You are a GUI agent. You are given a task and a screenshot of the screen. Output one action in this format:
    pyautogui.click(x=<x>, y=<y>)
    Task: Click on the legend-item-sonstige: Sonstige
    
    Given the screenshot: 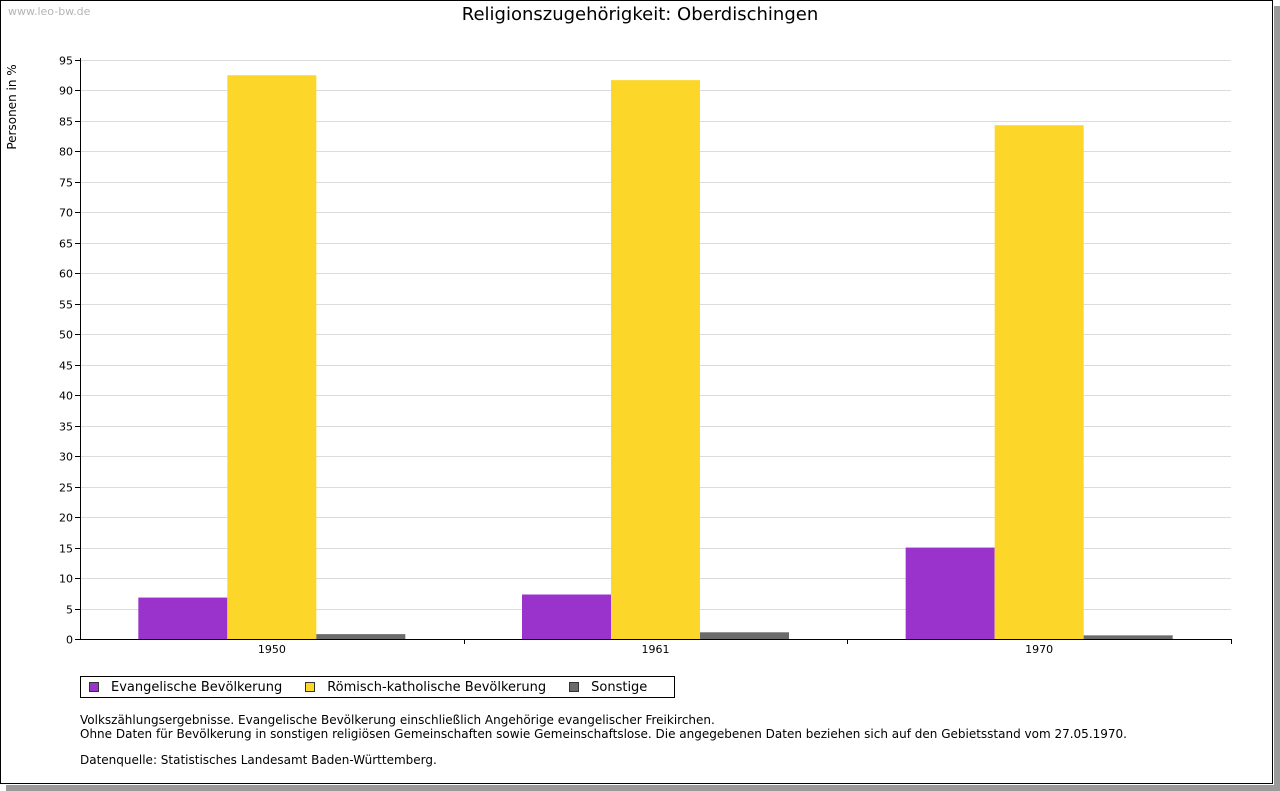 What is the action you would take?
    pyautogui.click(x=608, y=687)
    